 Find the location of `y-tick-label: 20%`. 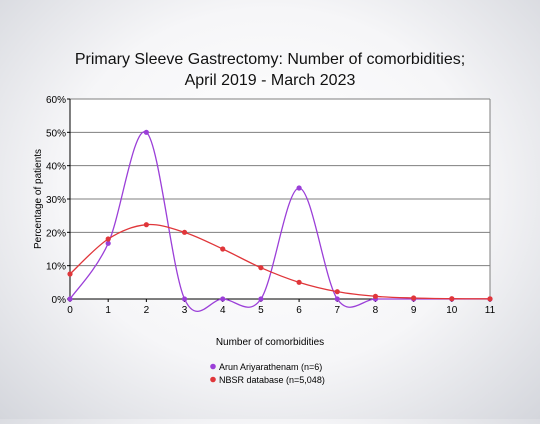

y-tick-label: 20% is located at coordinates (56, 233).